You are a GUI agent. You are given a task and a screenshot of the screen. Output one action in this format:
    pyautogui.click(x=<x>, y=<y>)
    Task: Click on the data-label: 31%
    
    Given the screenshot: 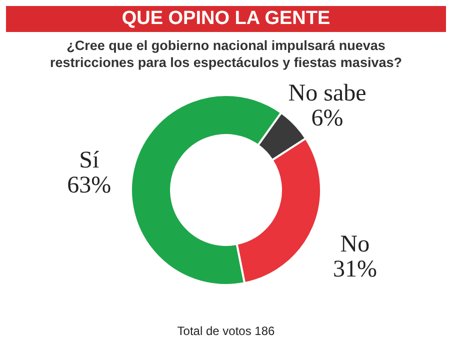 What is the action you would take?
    pyautogui.click(x=354, y=269)
    